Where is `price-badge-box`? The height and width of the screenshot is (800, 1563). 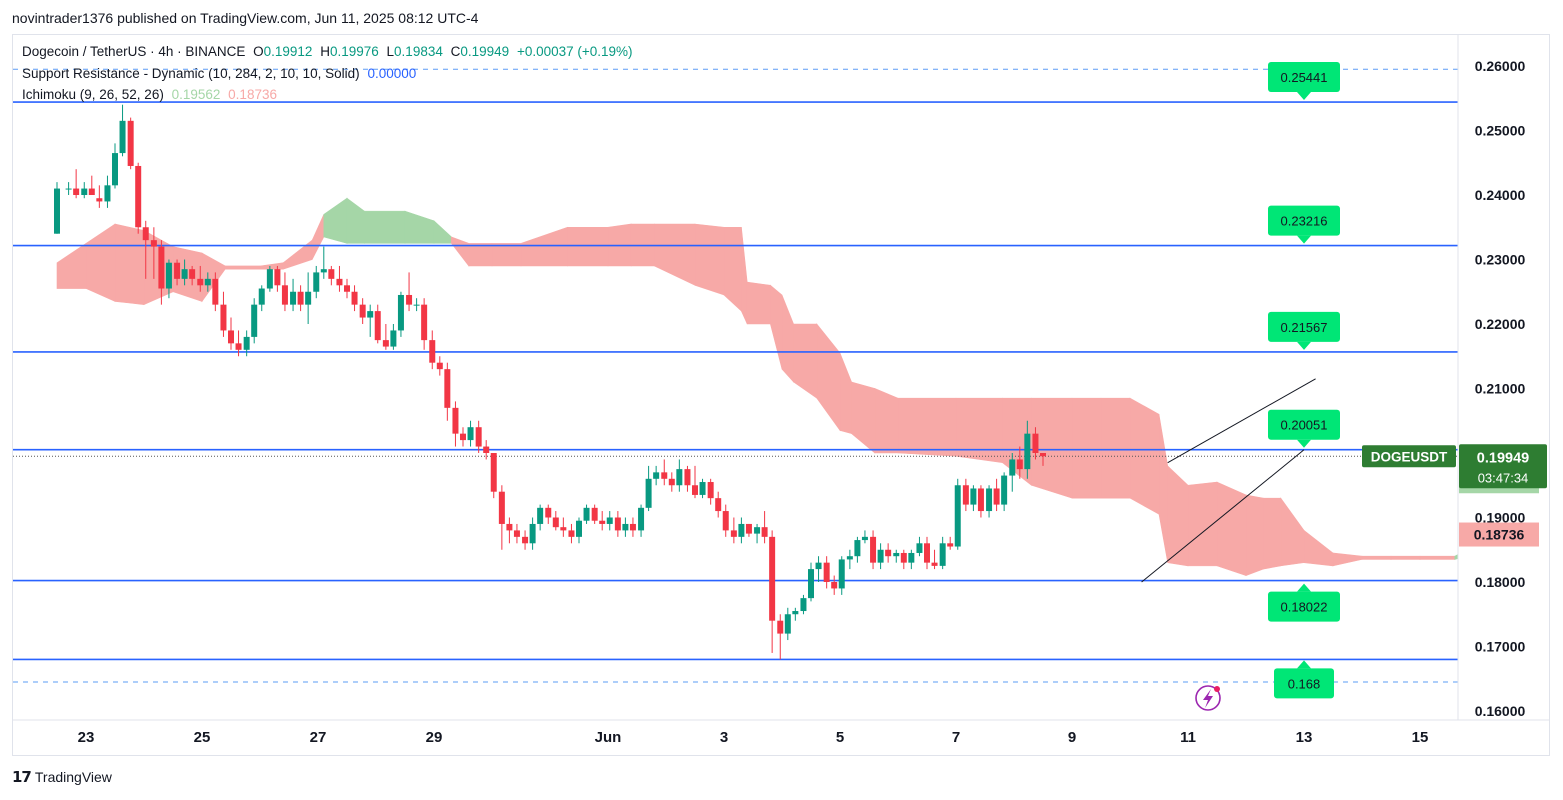
price-badge-box is located at coordinates (1503, 466).